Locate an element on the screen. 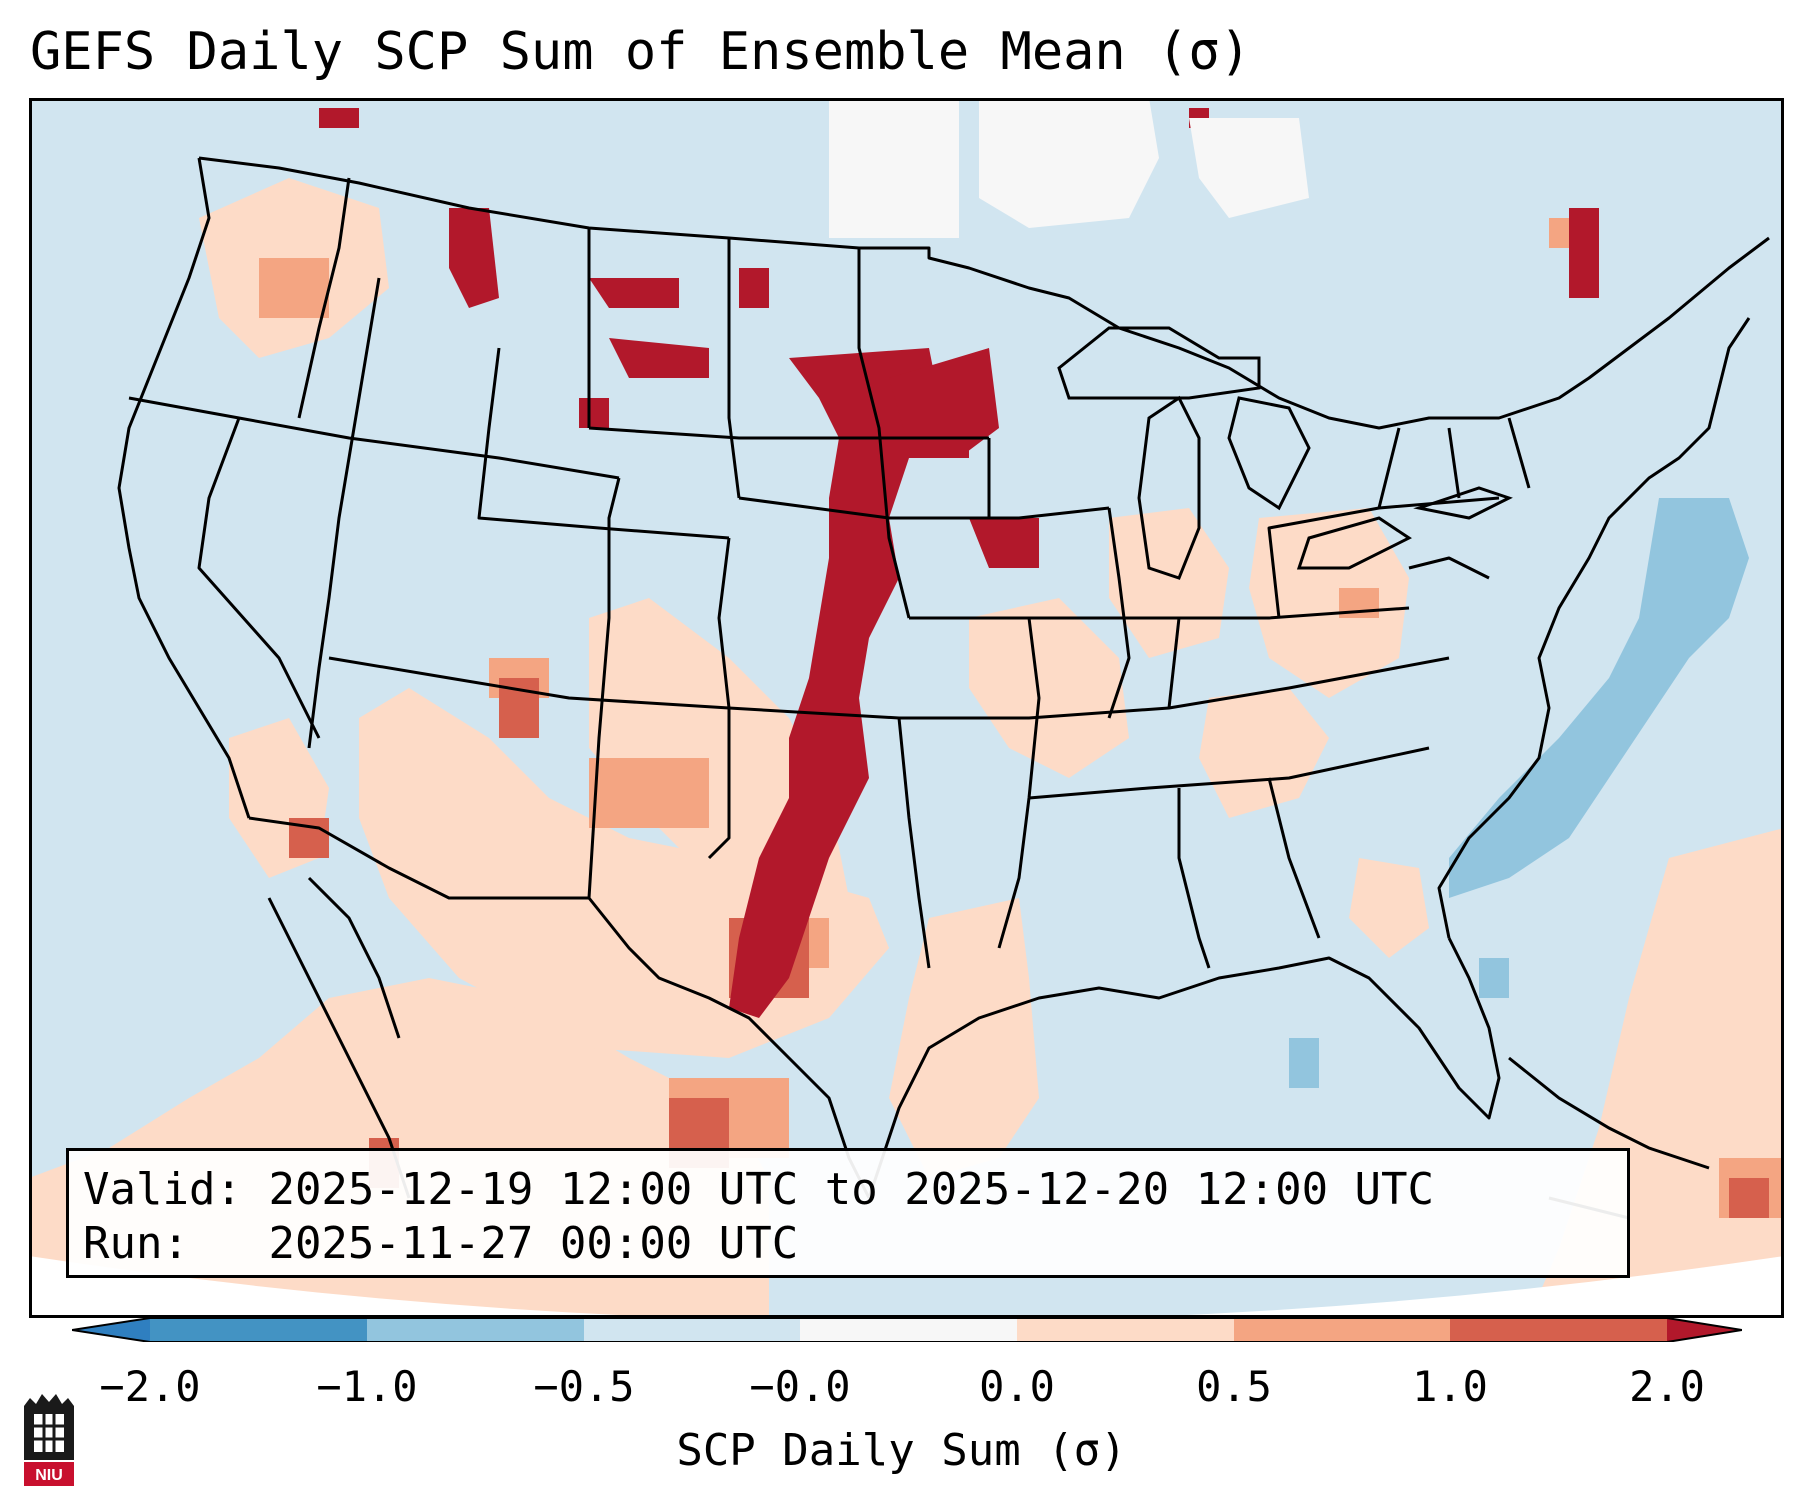  niu-logo: NIU is located at coordinates (49, 1440).